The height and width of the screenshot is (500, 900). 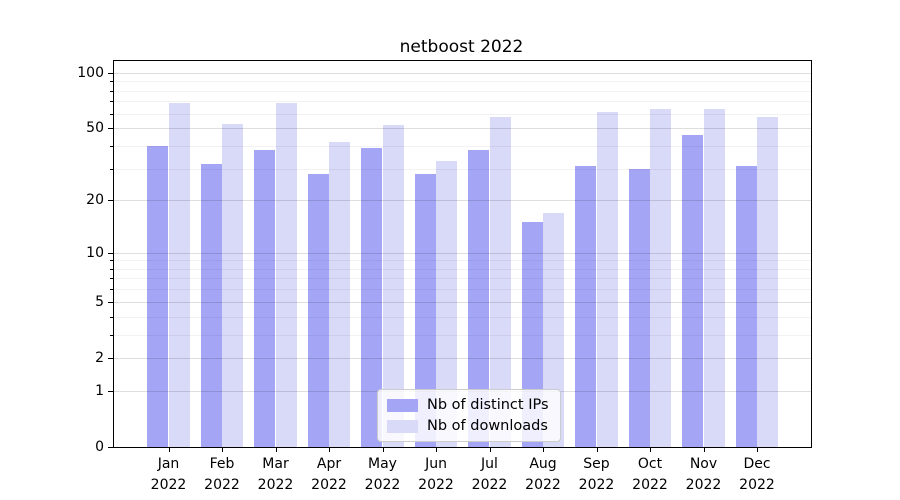 I want to click on y-tick-label-2: 2, so click(x=99, y=357).